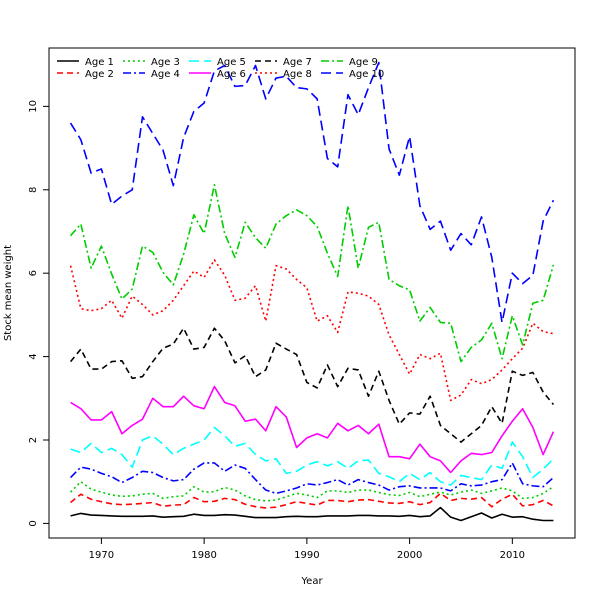  I want to click on legend-label: Age 6, so click(231, 74).